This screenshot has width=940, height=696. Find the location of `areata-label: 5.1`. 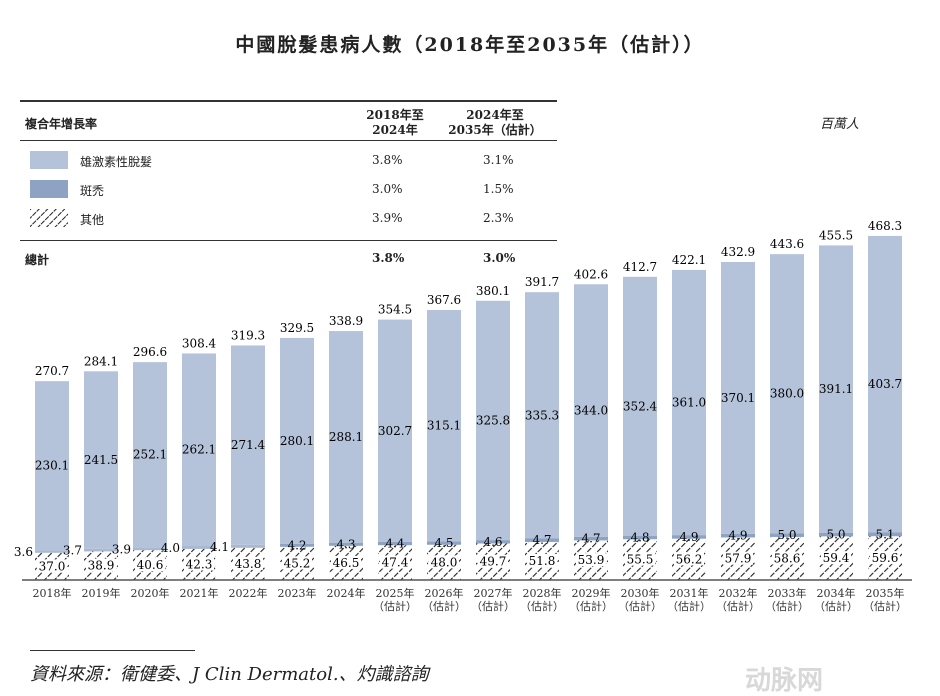

areata-label: 5.1 is located at coordinates (884, 534).